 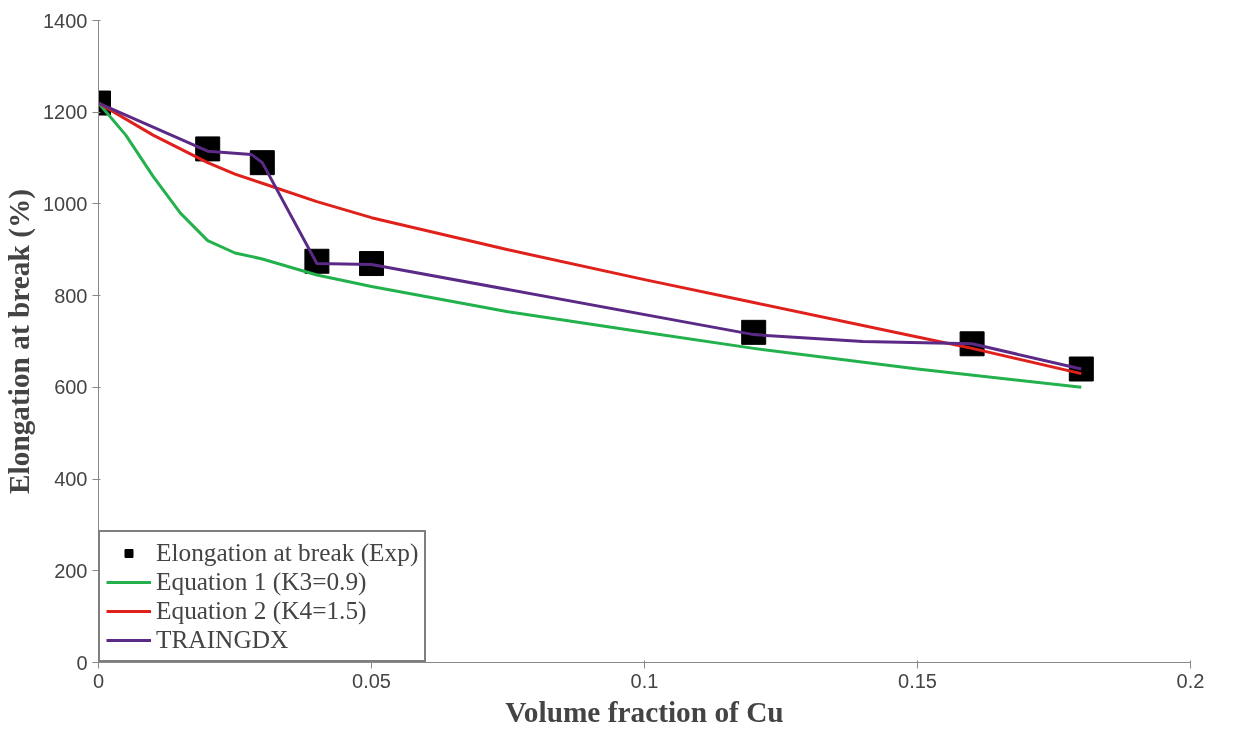 I want to click on x-tick-label: 0.1, so click(x=644, y=680).